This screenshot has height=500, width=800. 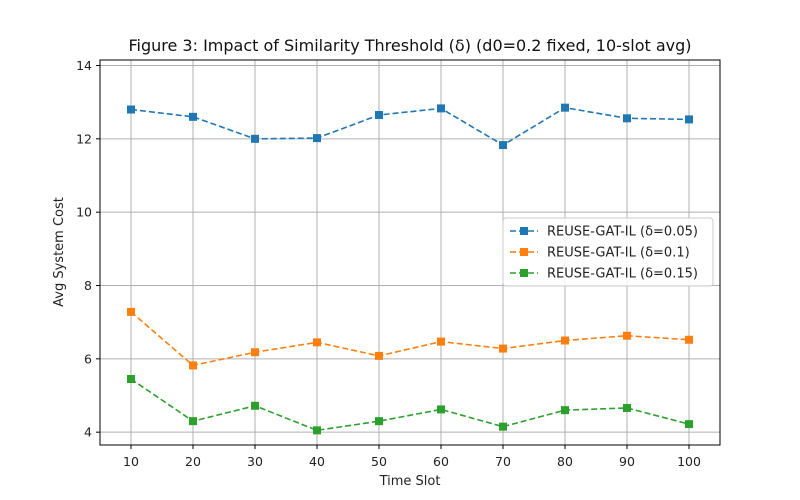 I want to click on legend-entry: REUSE-GAT-IL (δ=0.1), so click(x=600, y=253).